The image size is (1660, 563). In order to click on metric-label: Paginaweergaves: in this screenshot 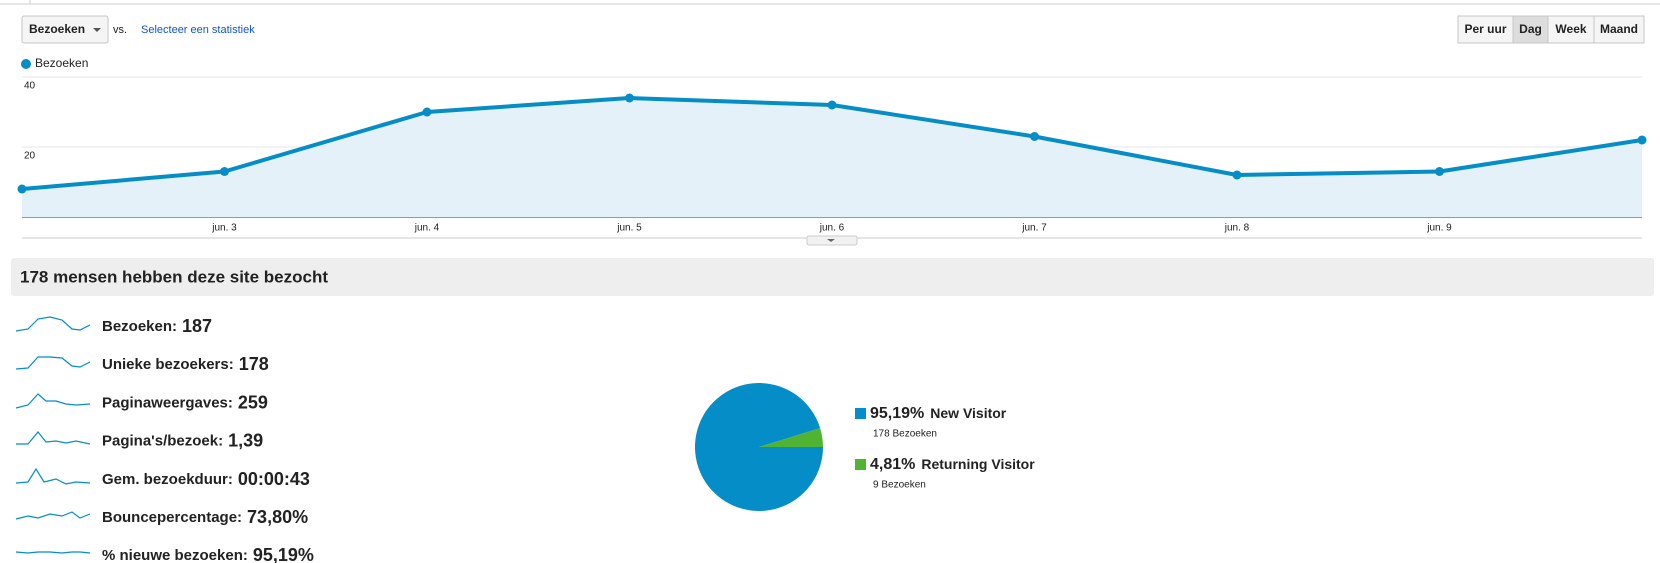, I will do `click(167, 402)`.